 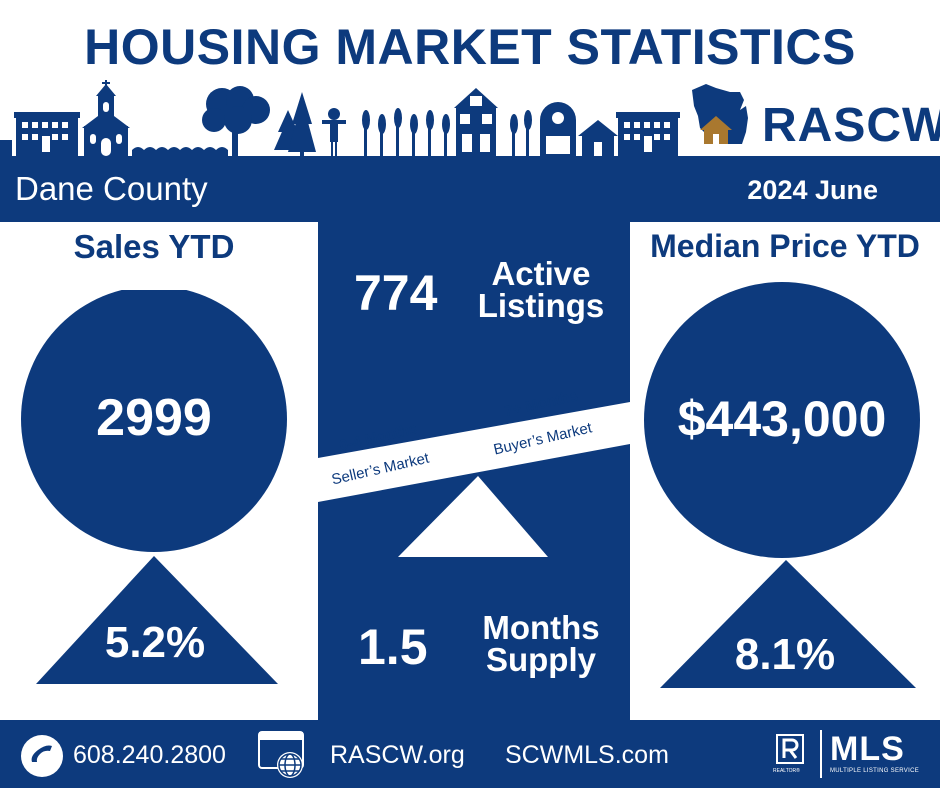 I want to click on sales-up-triangle-icon, so click(x=157, y=620).